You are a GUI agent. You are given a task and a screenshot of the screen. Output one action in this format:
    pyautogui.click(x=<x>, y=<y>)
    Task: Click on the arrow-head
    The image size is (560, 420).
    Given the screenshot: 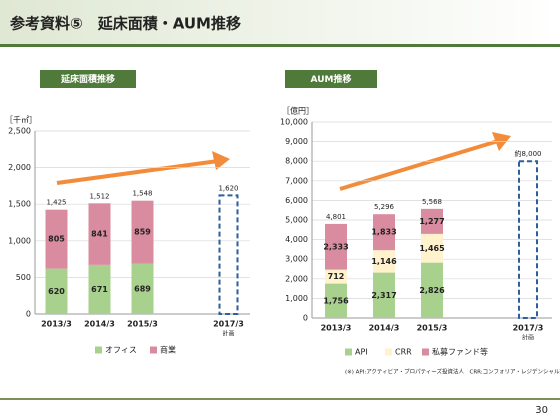 What is the action you would take?
    pyautogui.click(x=221, y=160)
    